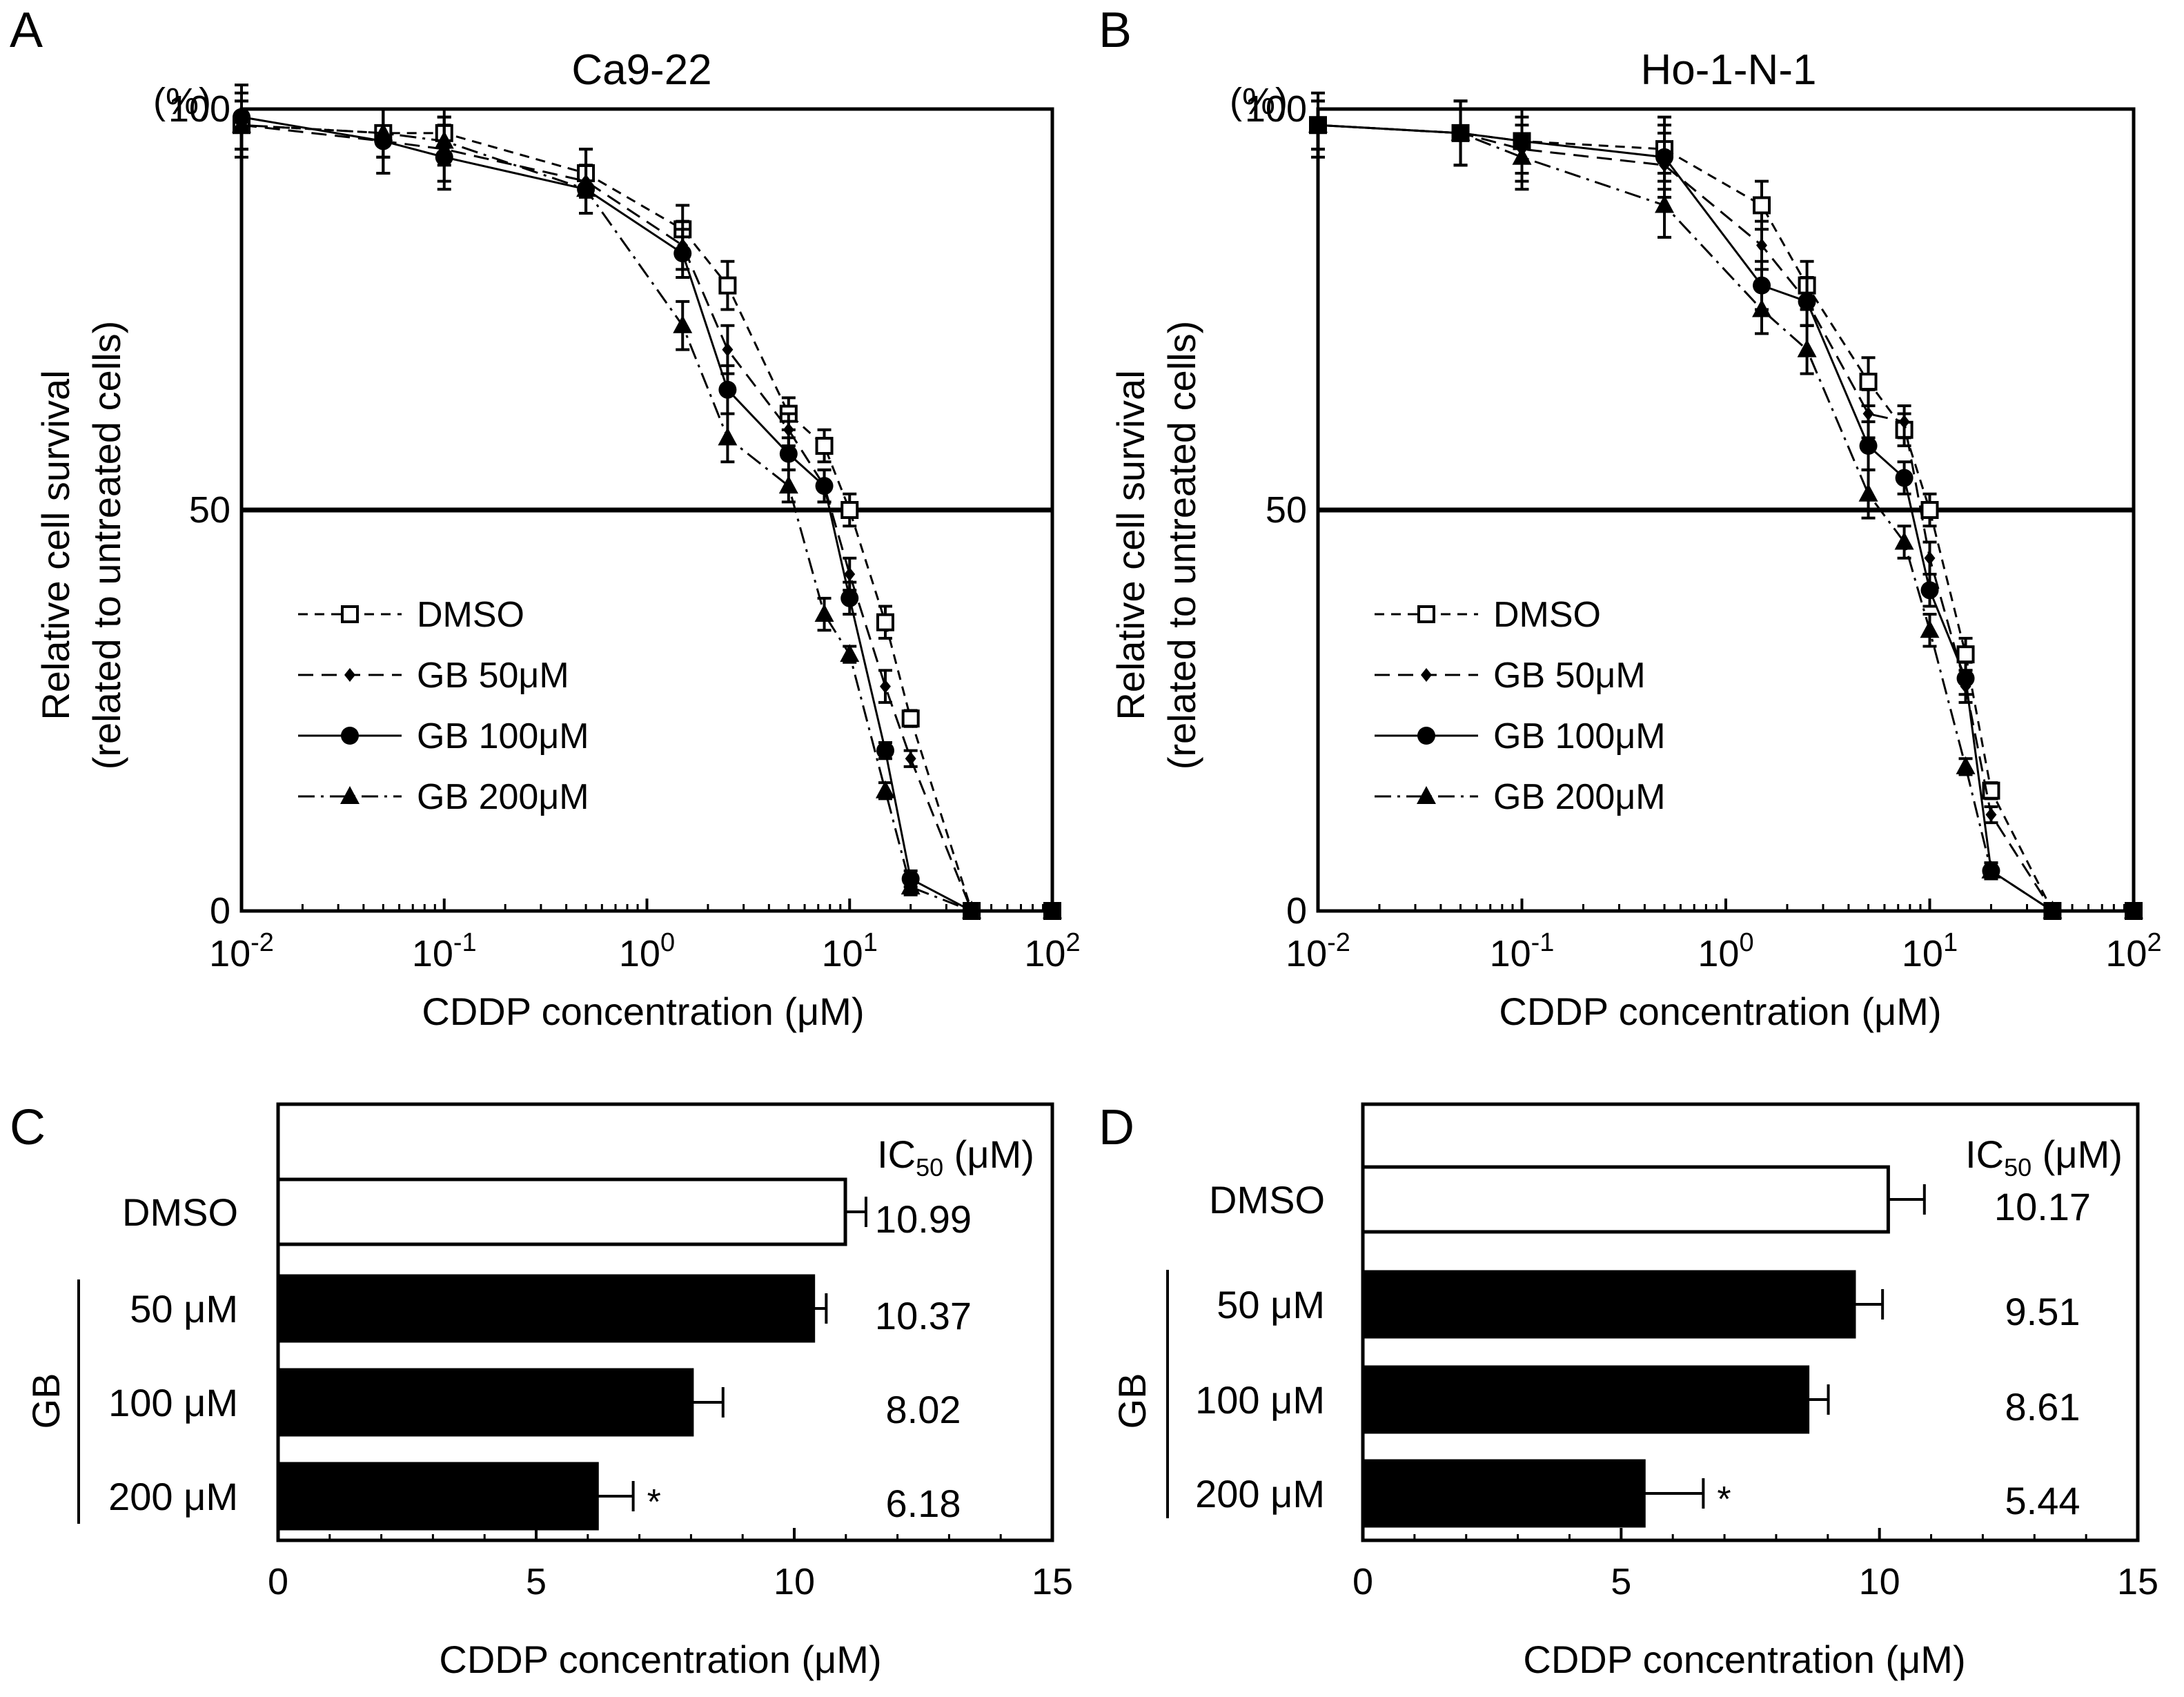 Image resolution: width=2184 pixels, height=1697 pixels. What do you see at coordinates (1879, 1581) in the screenshot?
I see `chart-d-x-tick-label: 10` at bounding box center [1879, 1581].